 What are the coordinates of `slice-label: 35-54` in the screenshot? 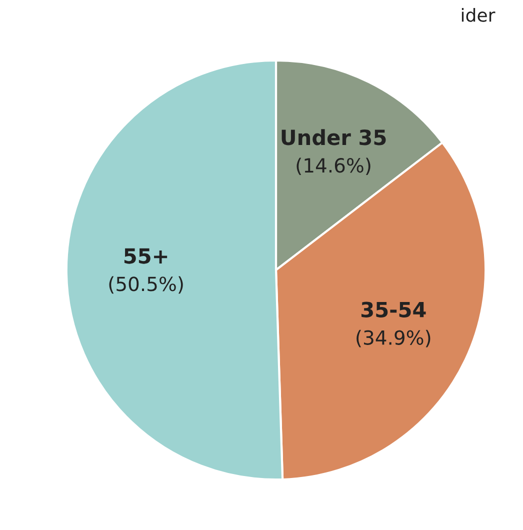 It's located at (393, 310).